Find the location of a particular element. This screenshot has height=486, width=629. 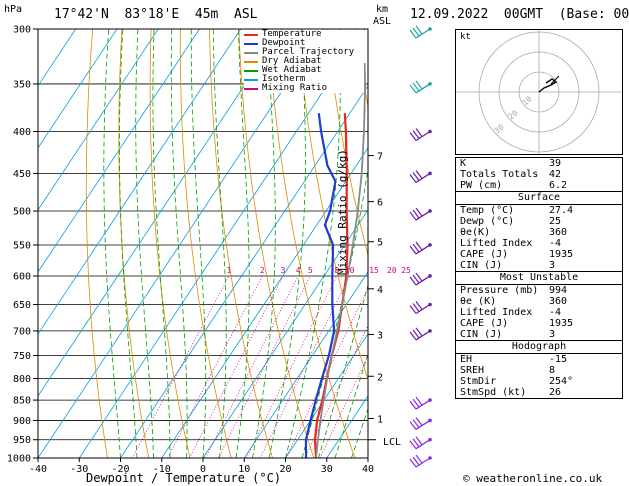

location-title: 17°42'N 83°18'E 45m ASL is located at coordinates (156, 14).